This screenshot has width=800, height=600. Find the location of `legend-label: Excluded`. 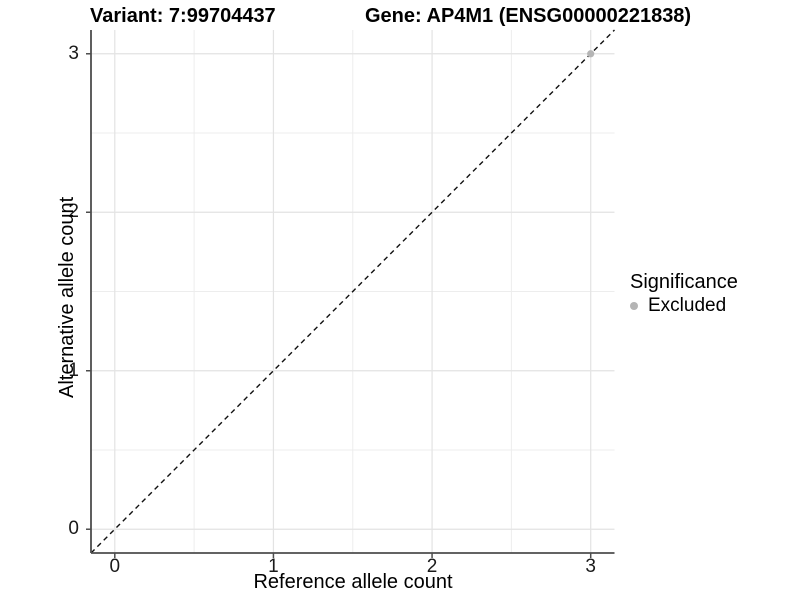

legend-label: Excluded is located at coordinates (687, 305).